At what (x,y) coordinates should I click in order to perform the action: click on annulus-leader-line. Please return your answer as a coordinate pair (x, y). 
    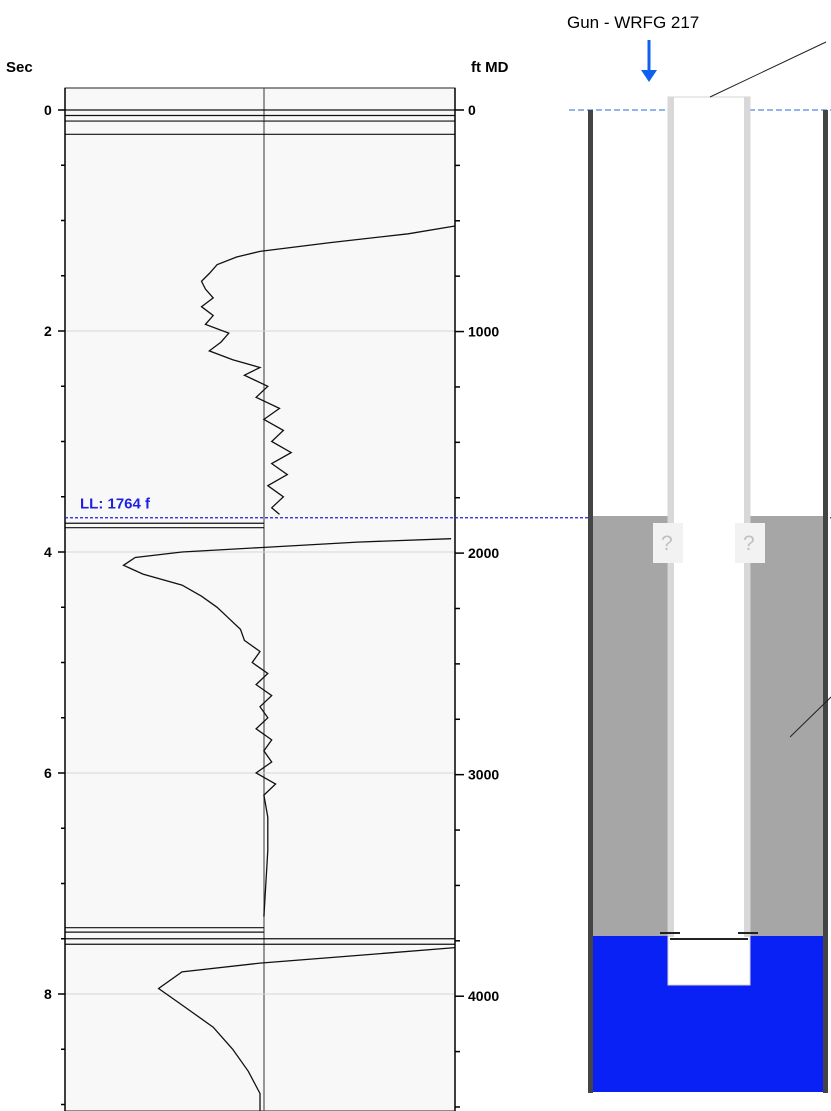
    Looking at the image, I should click on (810, 717).